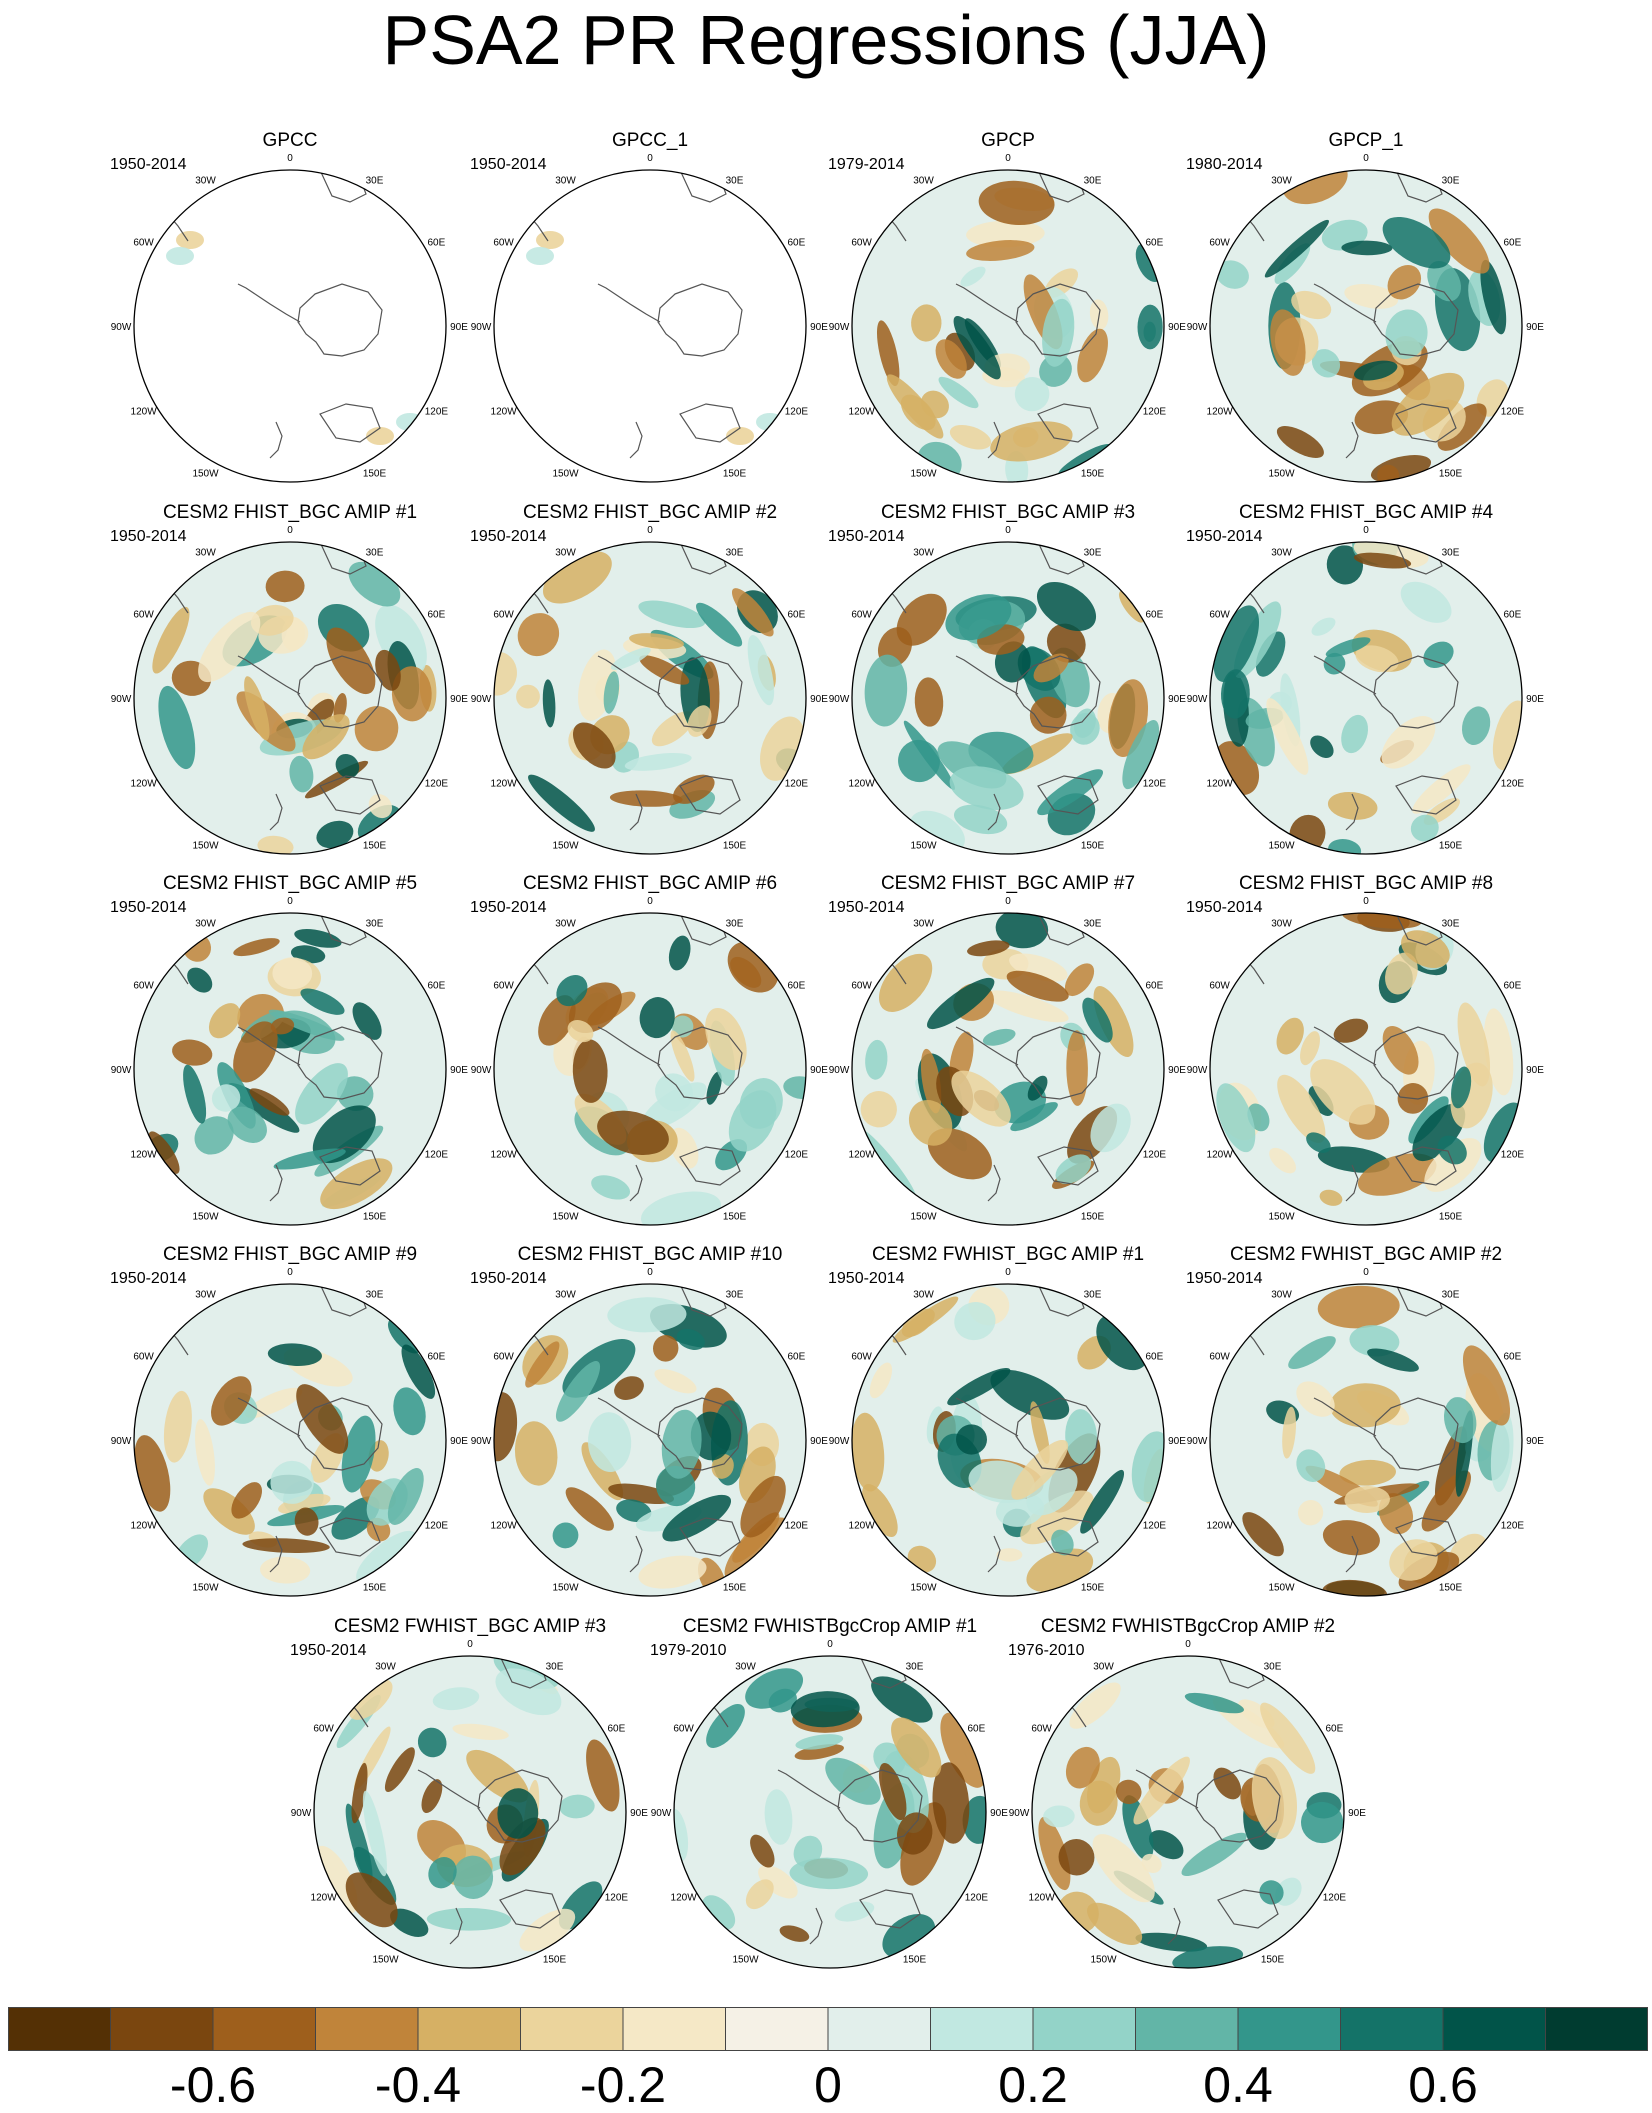 Image resolution: width=1652 pixels, height=2113 pixels. Describe the element at coordinates (1224, 164) in the screenshot. I see `panel-year-range: 1980-2014` at that location.